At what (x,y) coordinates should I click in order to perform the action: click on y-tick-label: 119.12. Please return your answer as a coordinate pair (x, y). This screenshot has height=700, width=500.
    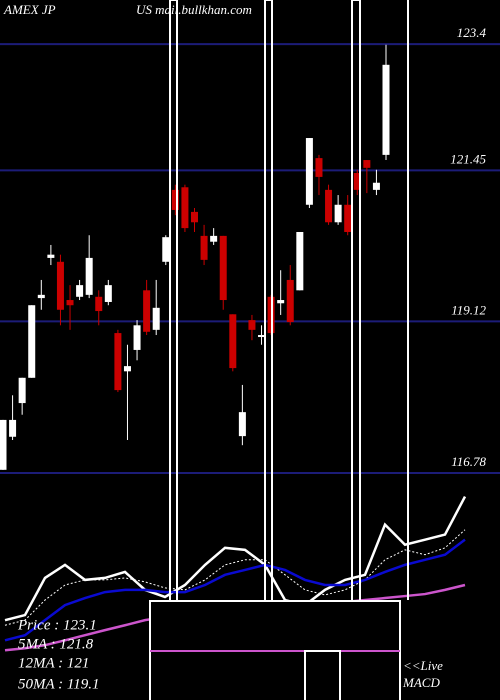
    Looking at the image, I should click on (468, 309).